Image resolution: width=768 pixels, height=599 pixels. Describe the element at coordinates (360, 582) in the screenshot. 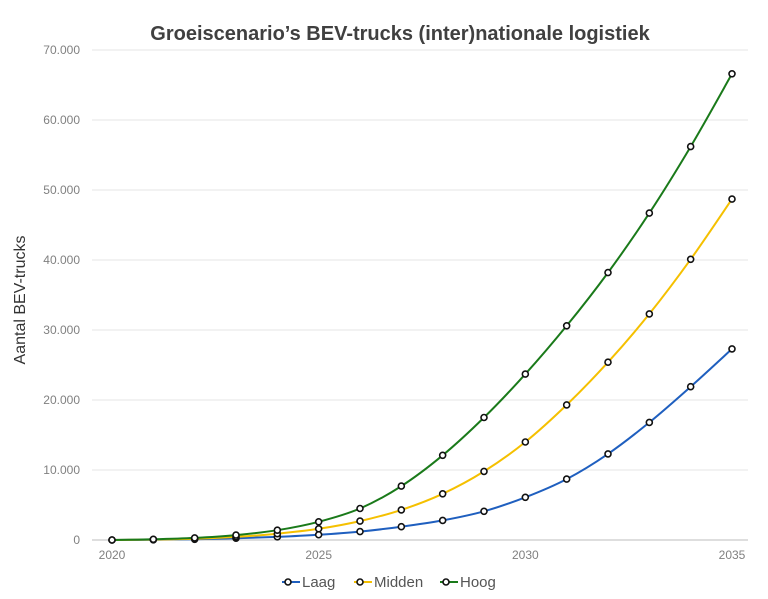

I see `legend-marker-midden` at that location.